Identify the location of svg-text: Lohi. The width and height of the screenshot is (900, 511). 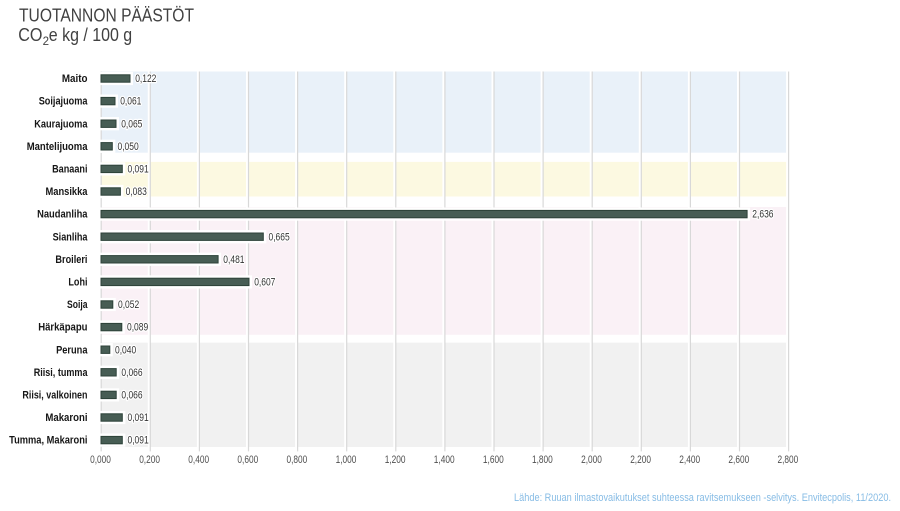
(77, 283).